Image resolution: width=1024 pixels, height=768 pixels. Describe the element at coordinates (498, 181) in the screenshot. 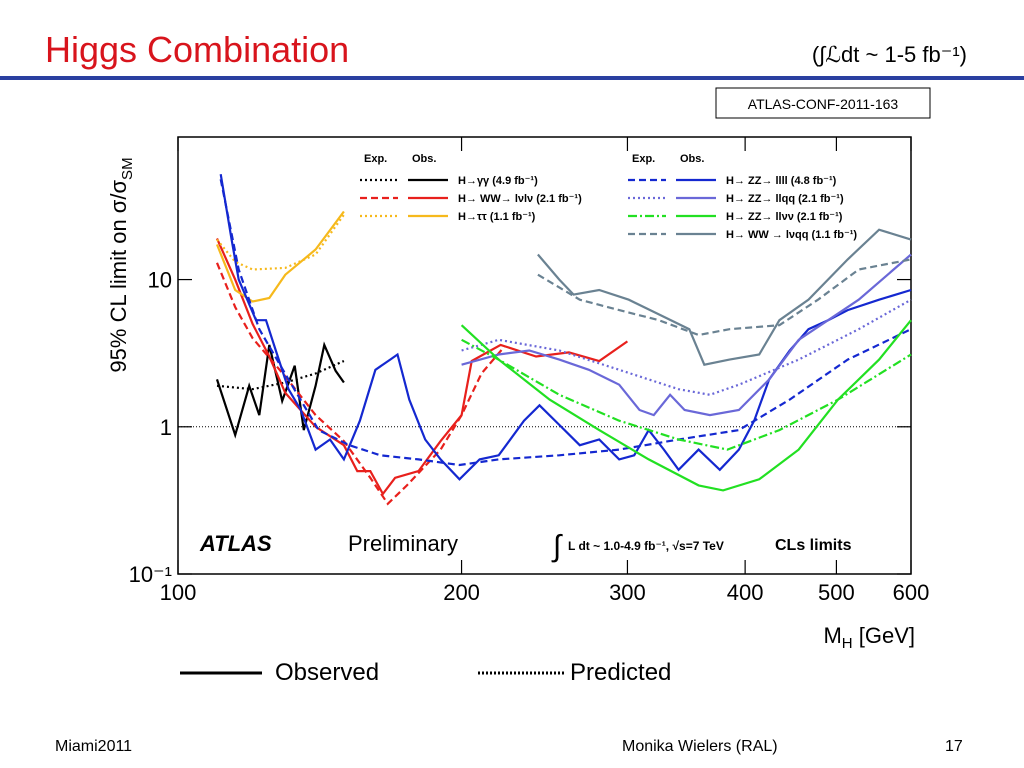

I see `legend-label: H→γγ (4.9 fb⁻¹)` at that location.